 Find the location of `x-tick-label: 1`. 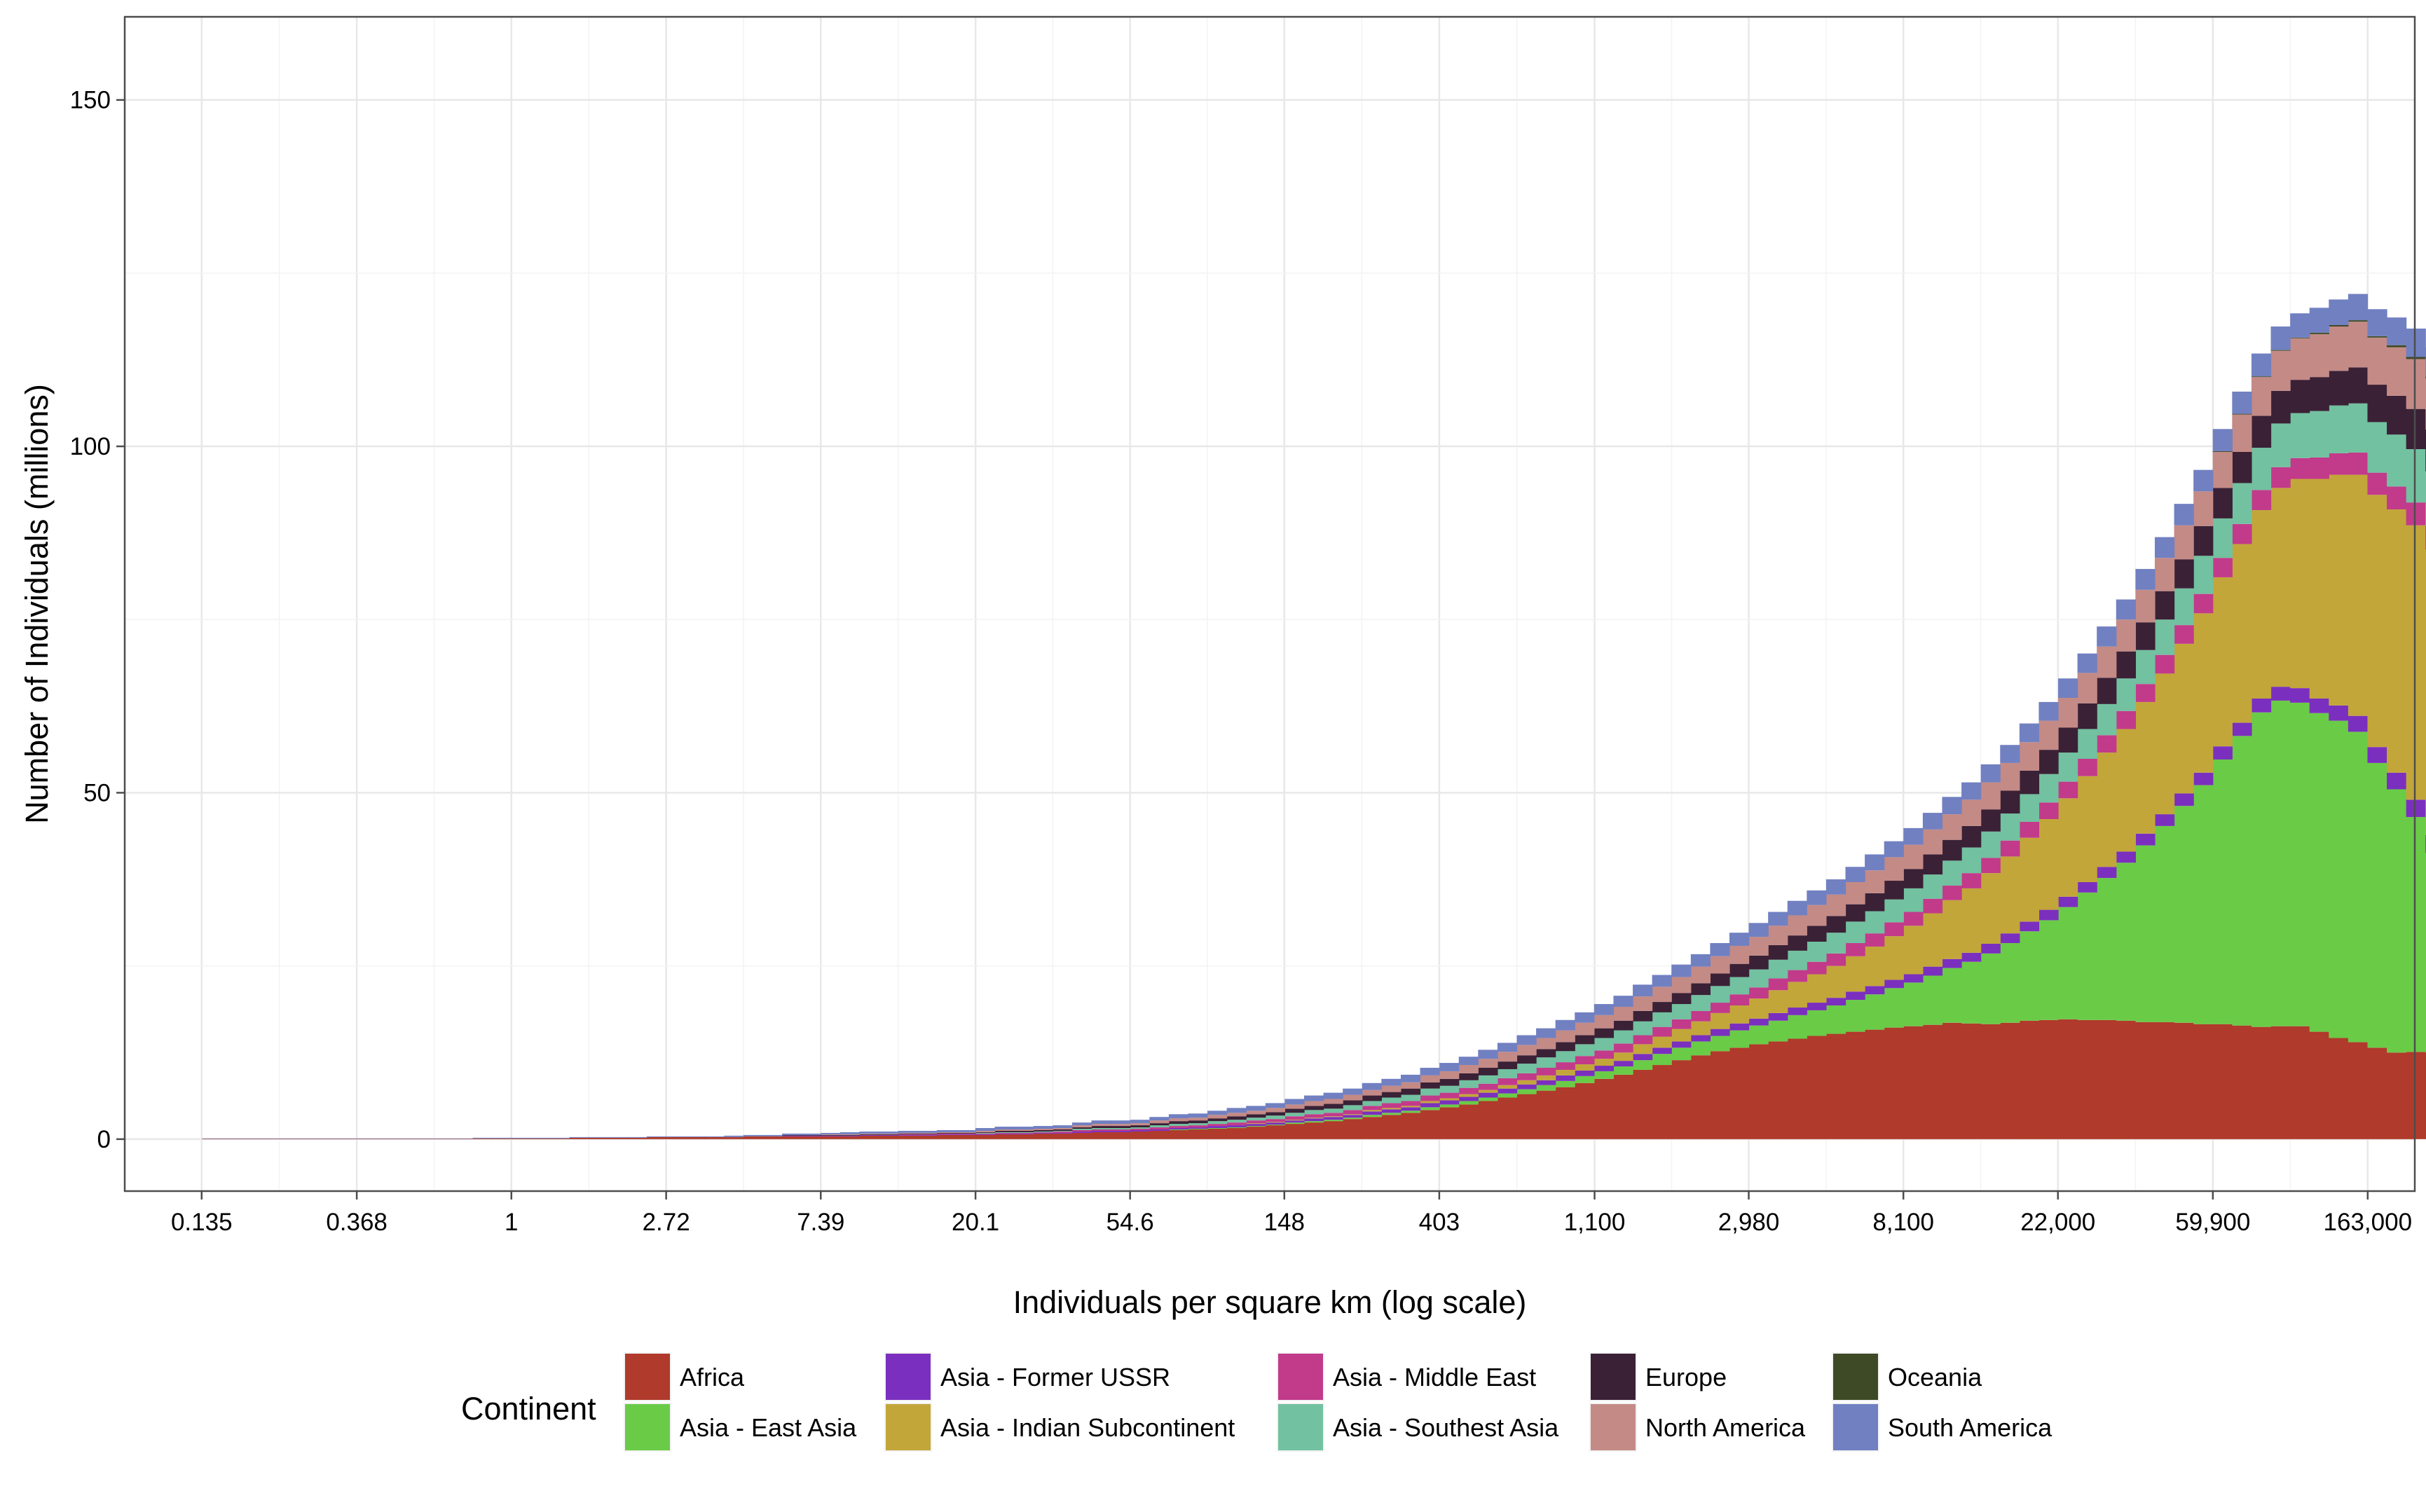

x-tick-label: 1 is located at coordinates (511, 1222).